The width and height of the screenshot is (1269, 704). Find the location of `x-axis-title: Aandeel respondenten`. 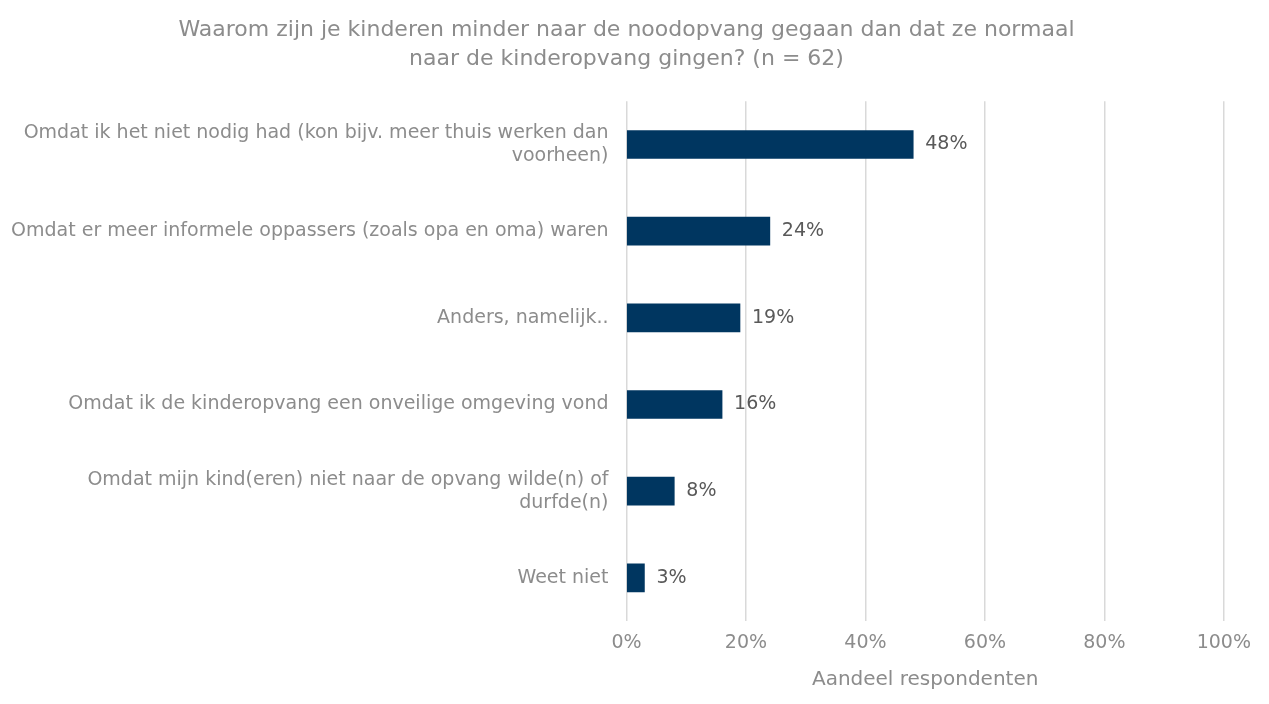

x-axis-title: Aandeel respondenten is located at coordinates (925, 678).